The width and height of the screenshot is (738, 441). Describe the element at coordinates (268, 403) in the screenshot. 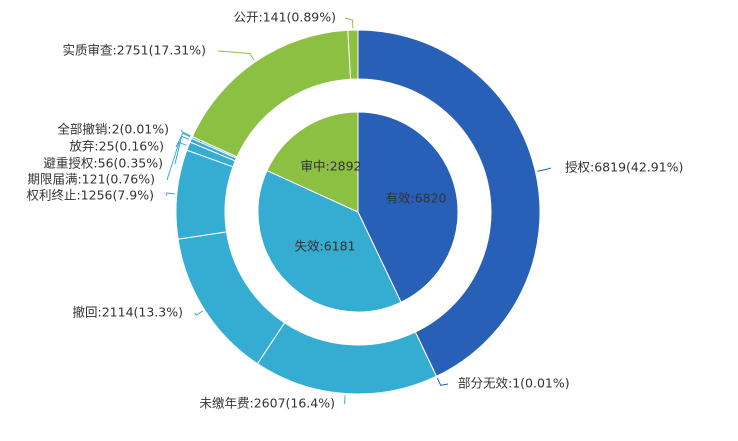

I see `outer-slice-label-2: 未缴年费:2607(16.4%)` at that location.